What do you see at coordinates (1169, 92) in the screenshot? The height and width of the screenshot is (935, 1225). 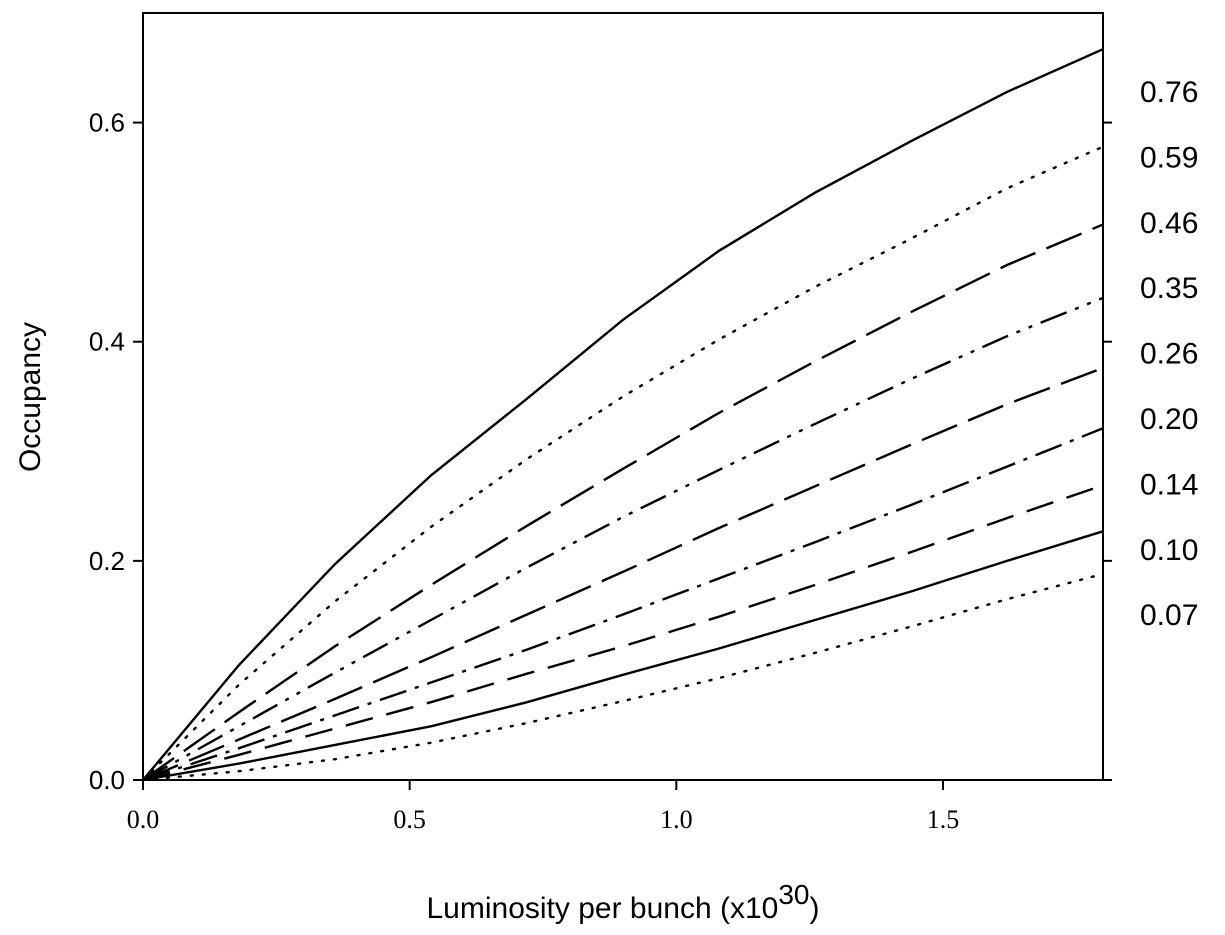 I see `right-axis-label: 0.76` at bounding box center [1169, 92].